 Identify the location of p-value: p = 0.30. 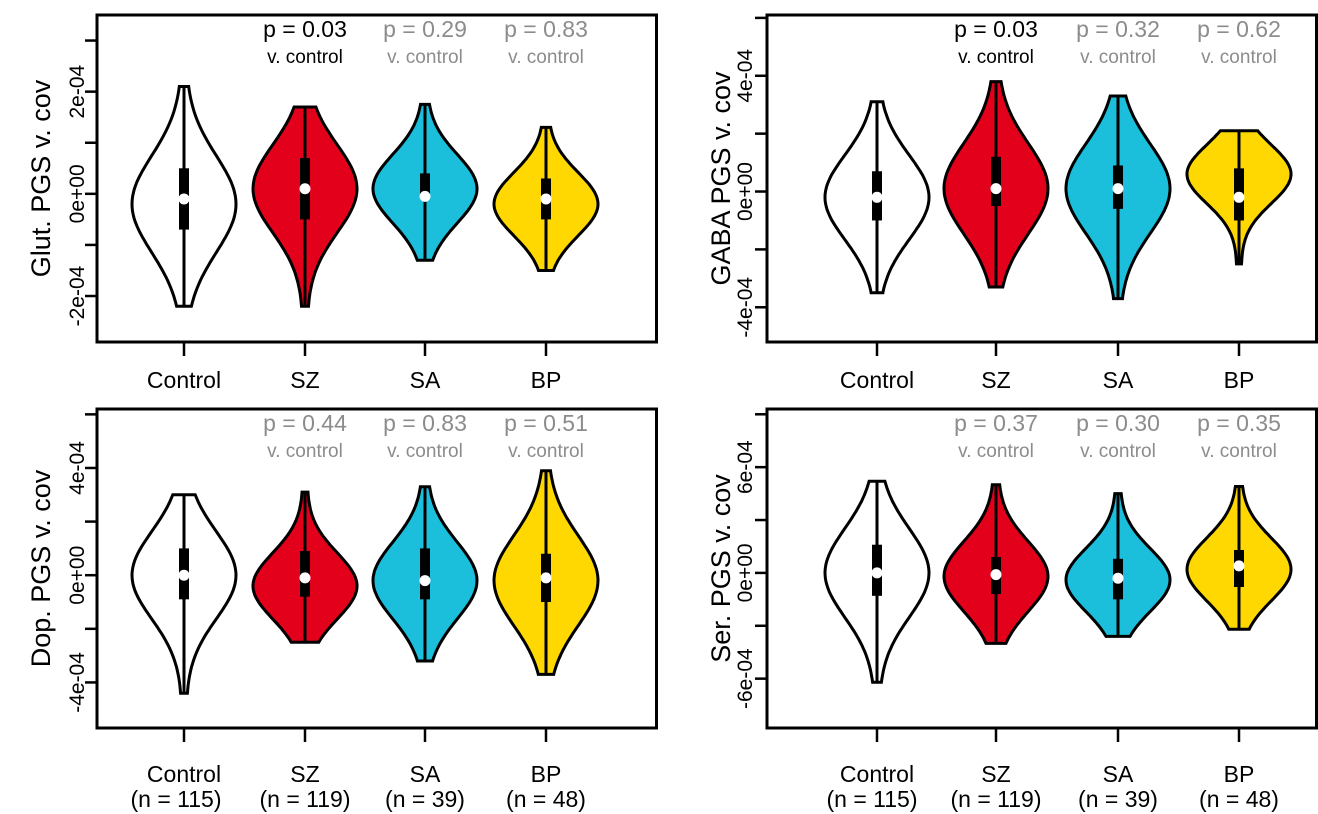
(1118, 423).